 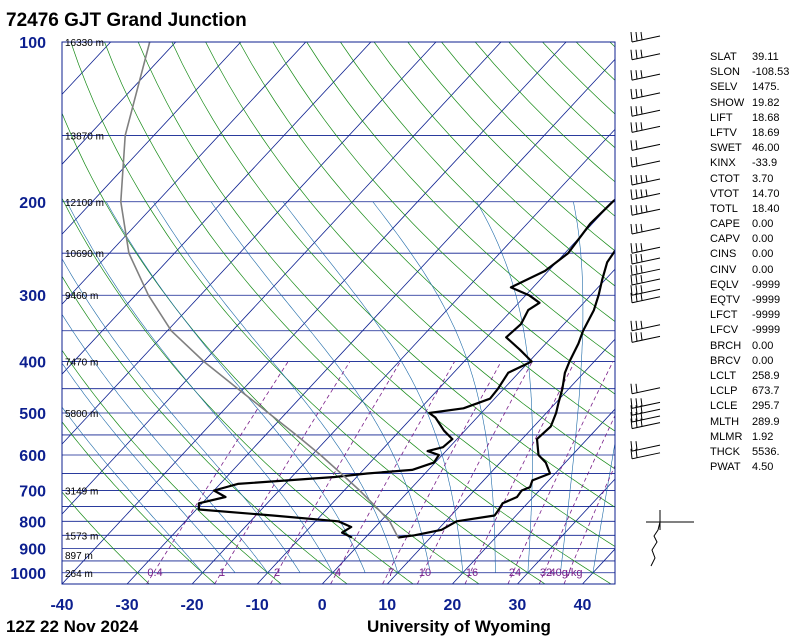 I want to click on mixing-ratio-label: 24, so click(x=515, y=573).